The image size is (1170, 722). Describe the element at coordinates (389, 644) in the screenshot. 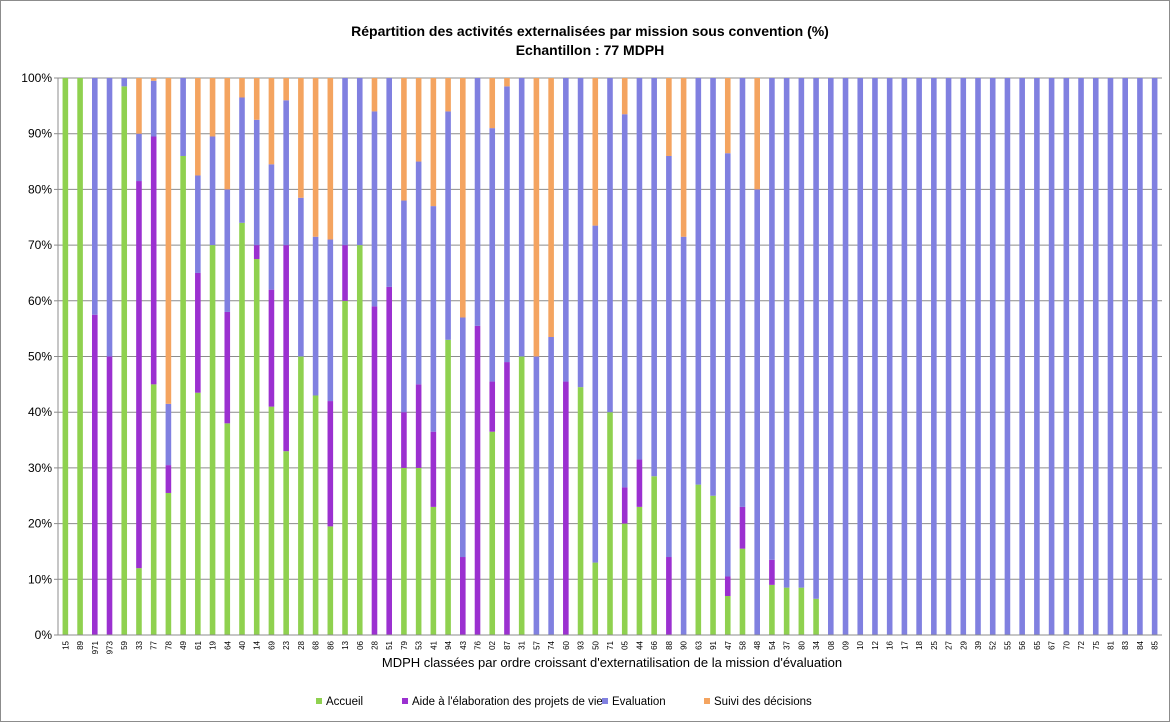

I see `x-tick-label: 51` at that location.